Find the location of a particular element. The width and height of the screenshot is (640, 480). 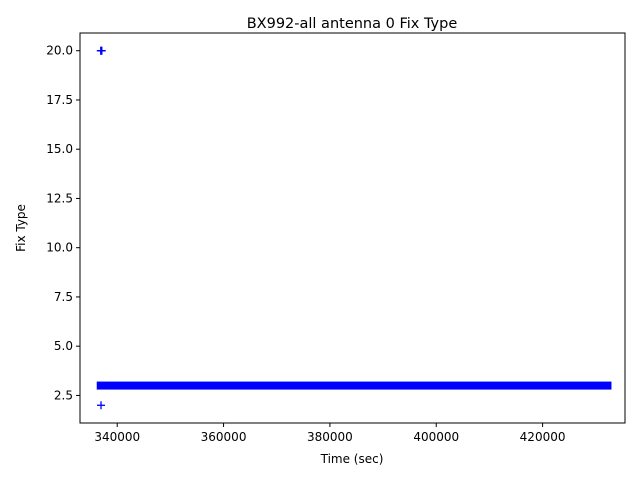

y-tick-label: 5.0 is located at coordinates (63, 346).